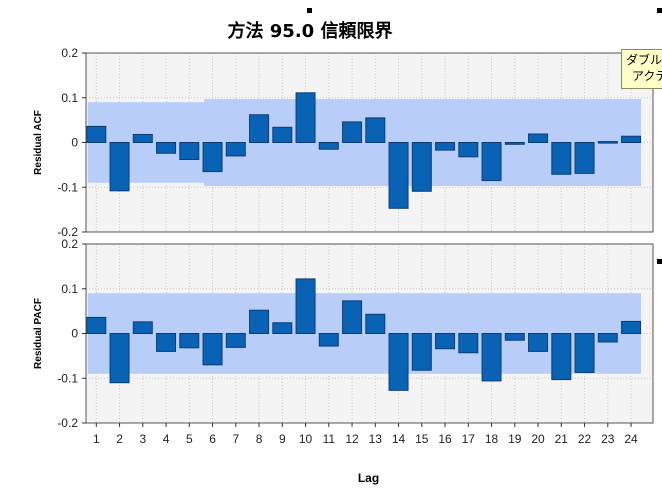 This screenshot has width=662, height=497. I want to click on pacf-xtick-label: 4, so click(166, 439).